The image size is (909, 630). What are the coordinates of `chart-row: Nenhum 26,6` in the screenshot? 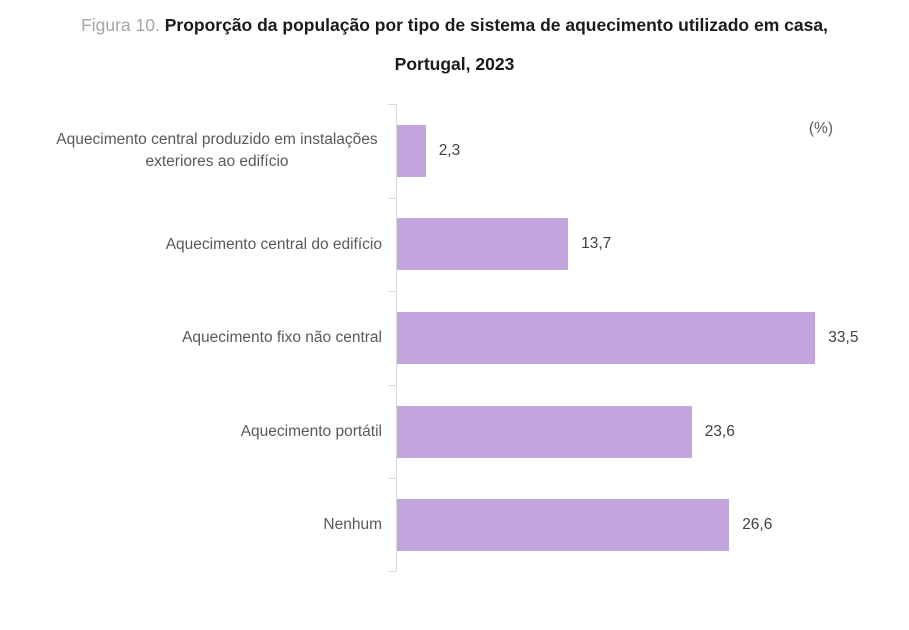 It's located at (454, 525).